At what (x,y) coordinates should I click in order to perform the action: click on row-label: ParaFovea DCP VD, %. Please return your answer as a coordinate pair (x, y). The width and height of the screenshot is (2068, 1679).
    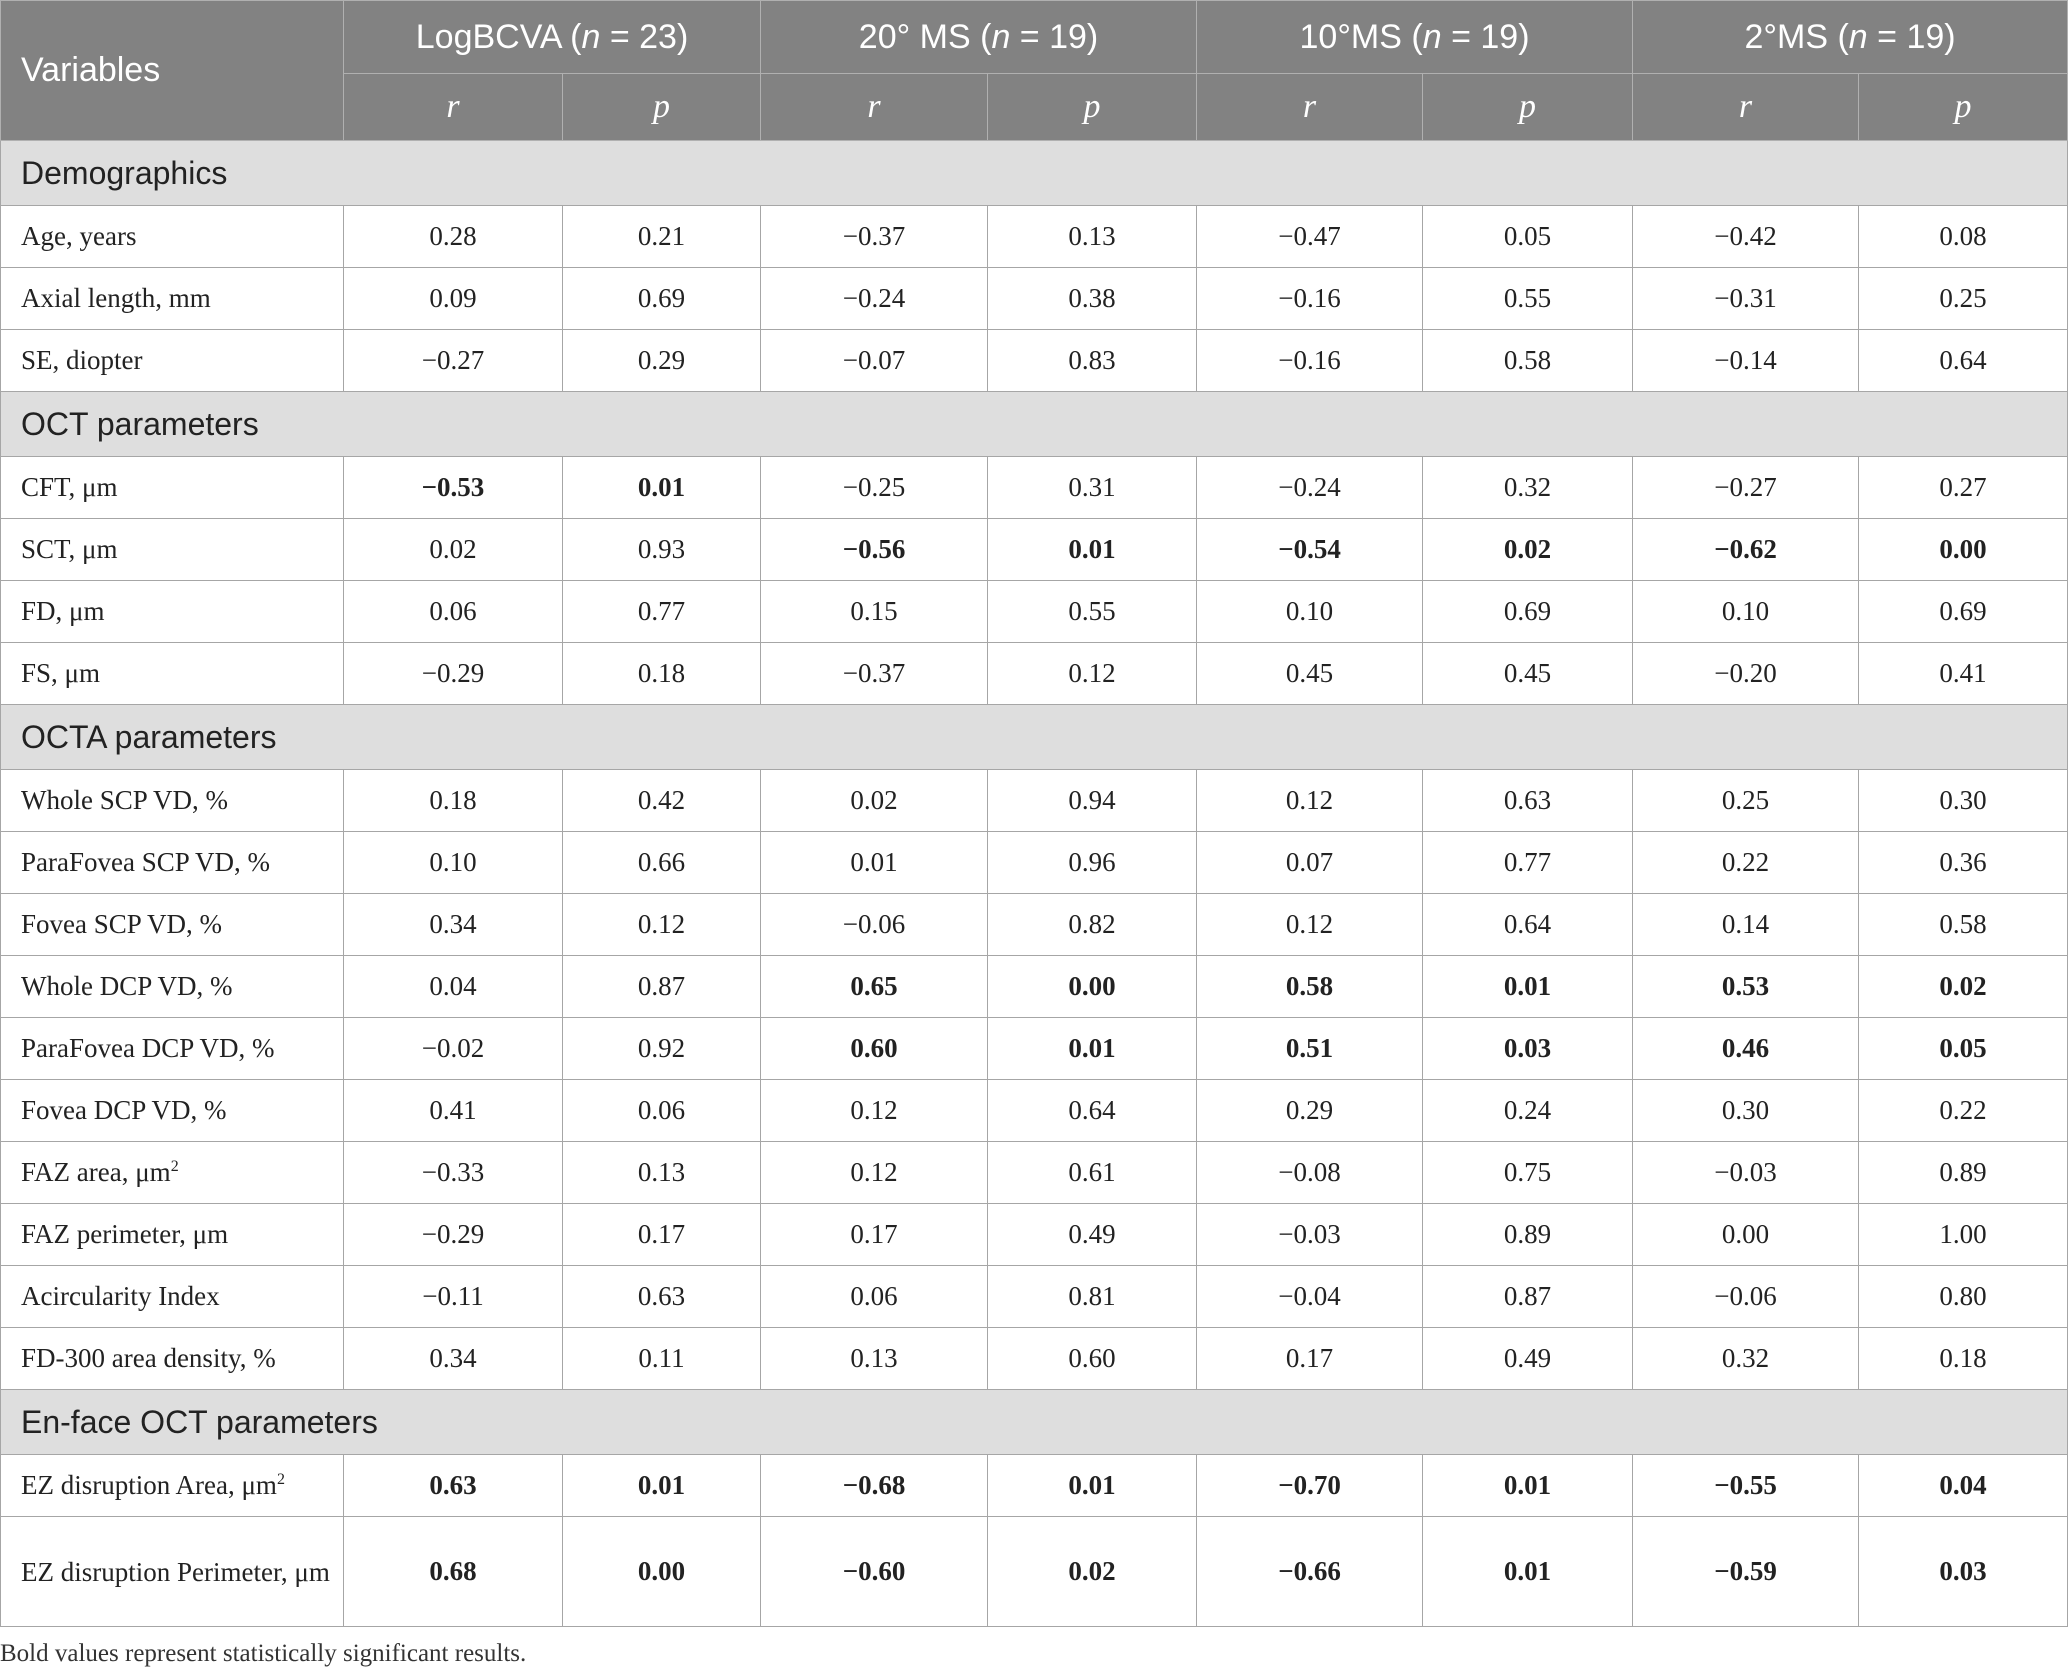
    Looking at the image, I should click on (172, 1048).